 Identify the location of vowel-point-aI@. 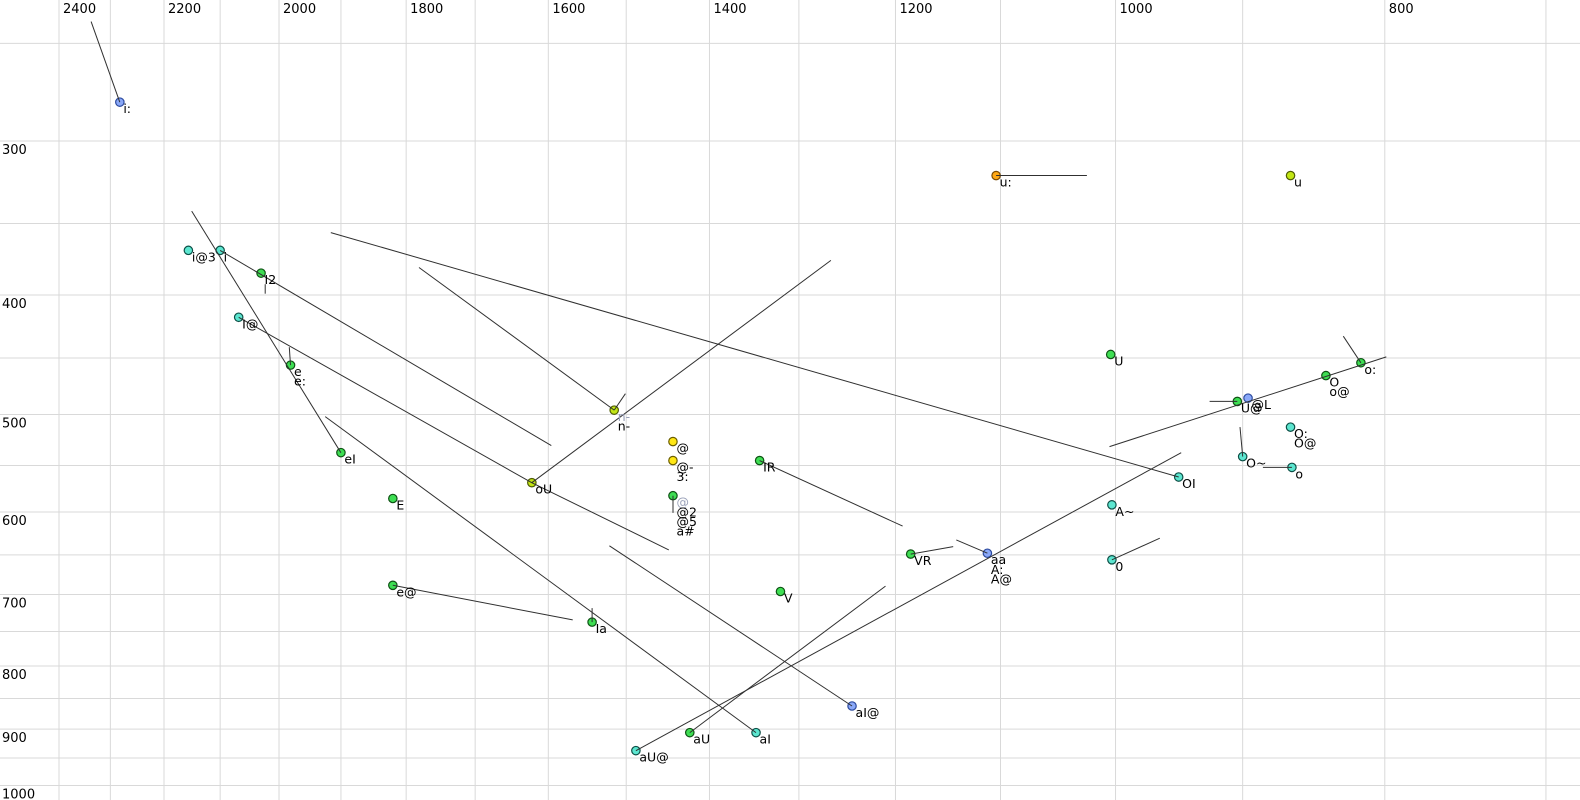
(852, 706).